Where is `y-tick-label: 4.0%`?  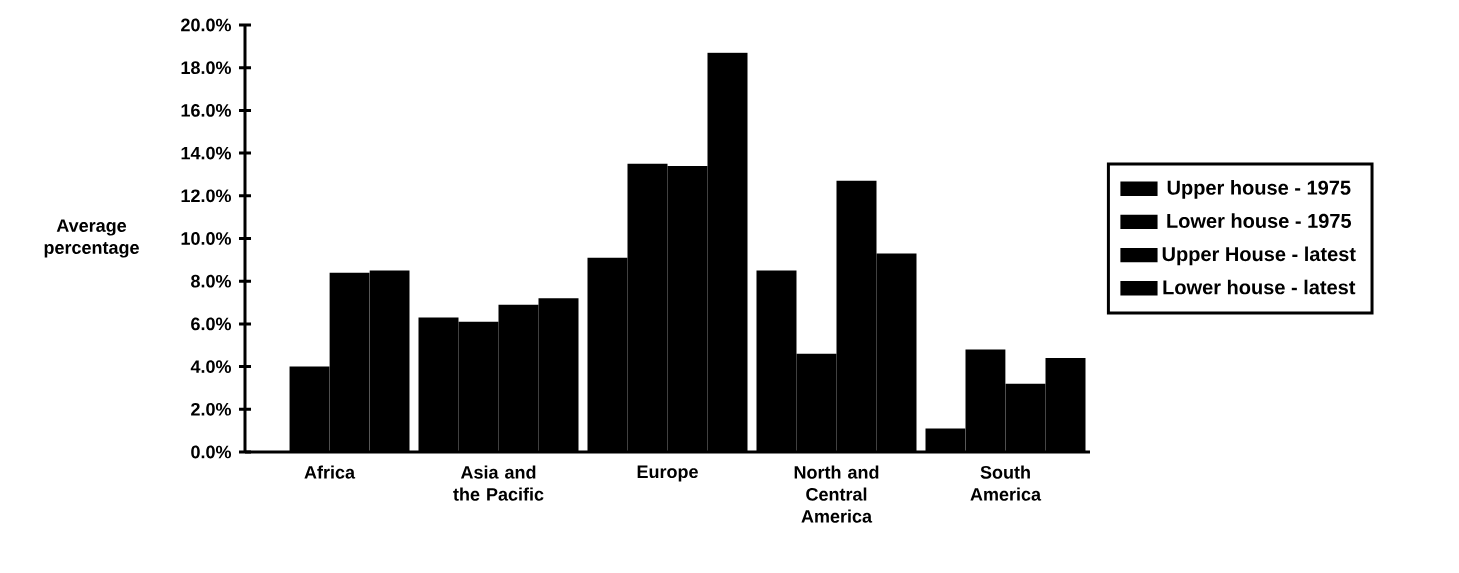 y-tick-label: 4.0% is located at coordinates (211, 366).